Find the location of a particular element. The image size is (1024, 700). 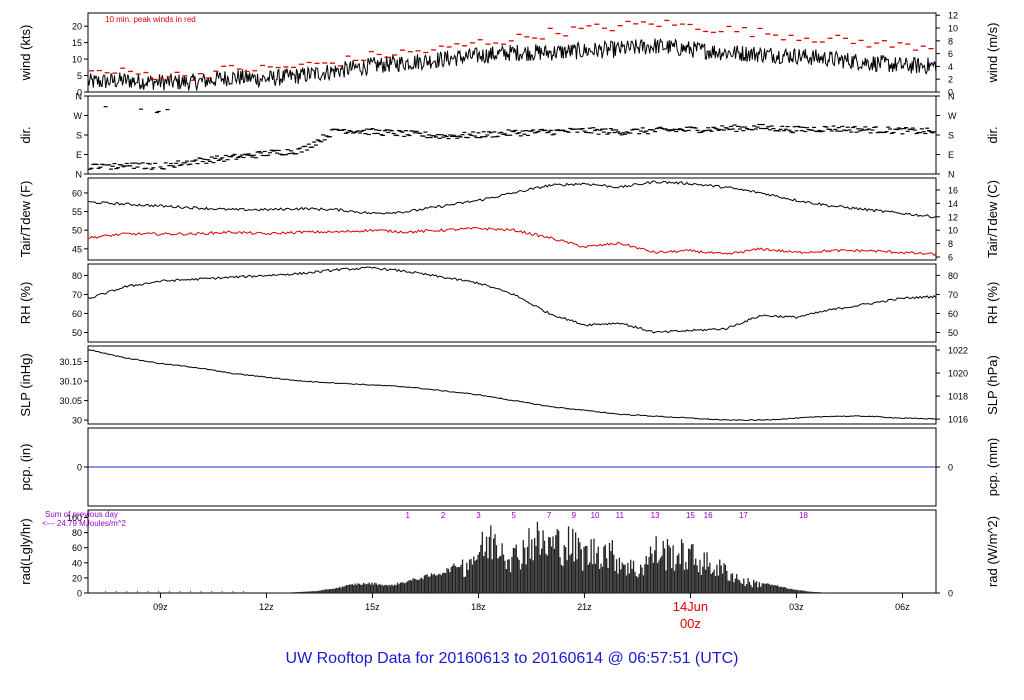

y-axis-label: wind (kts) is located at coordinates (25, 53).